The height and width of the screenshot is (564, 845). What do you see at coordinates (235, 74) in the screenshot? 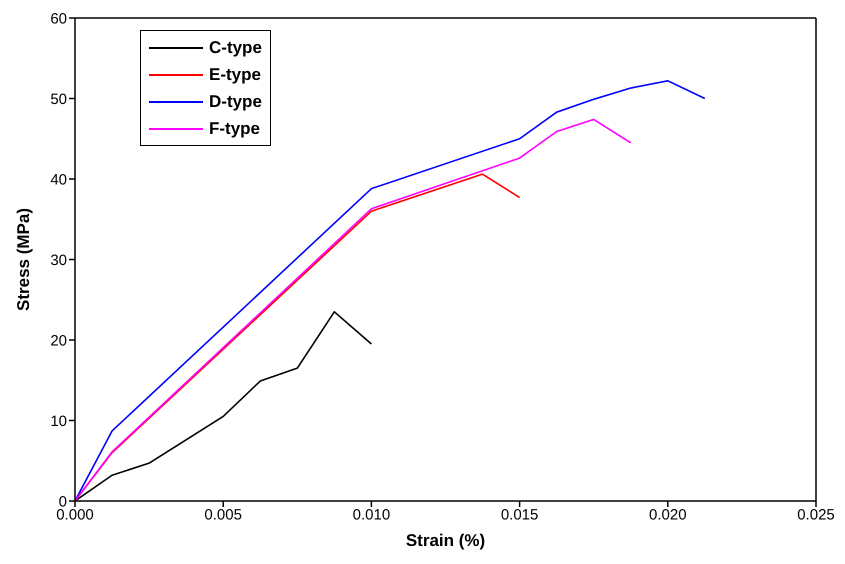
I see `legend-label: E-type` at bounding box center [235, 74].